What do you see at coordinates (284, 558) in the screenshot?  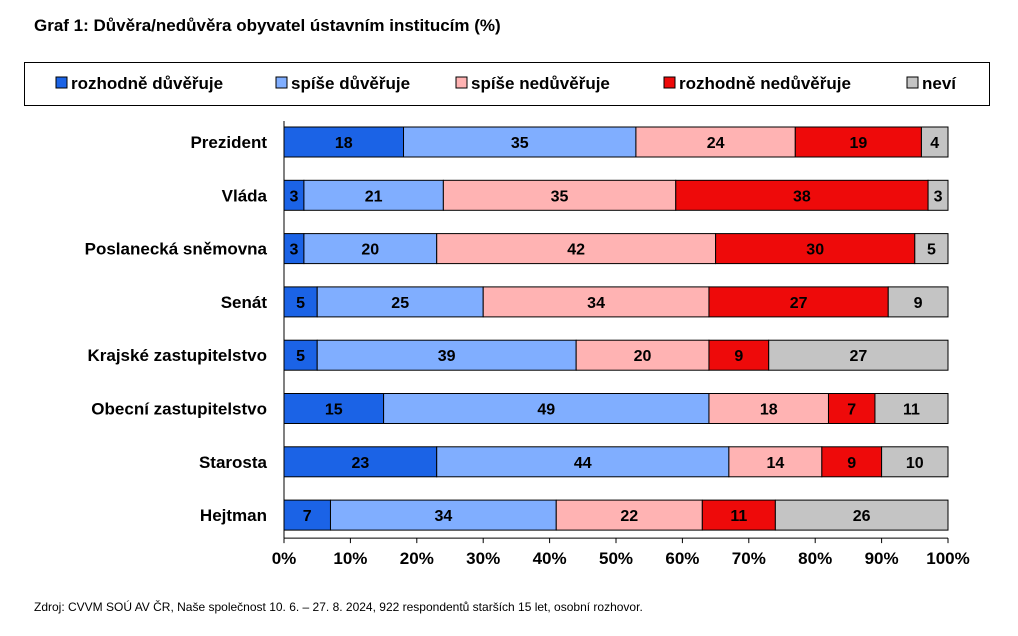 I see `x-tick-label: 0%` at bounding box center [284, 558].